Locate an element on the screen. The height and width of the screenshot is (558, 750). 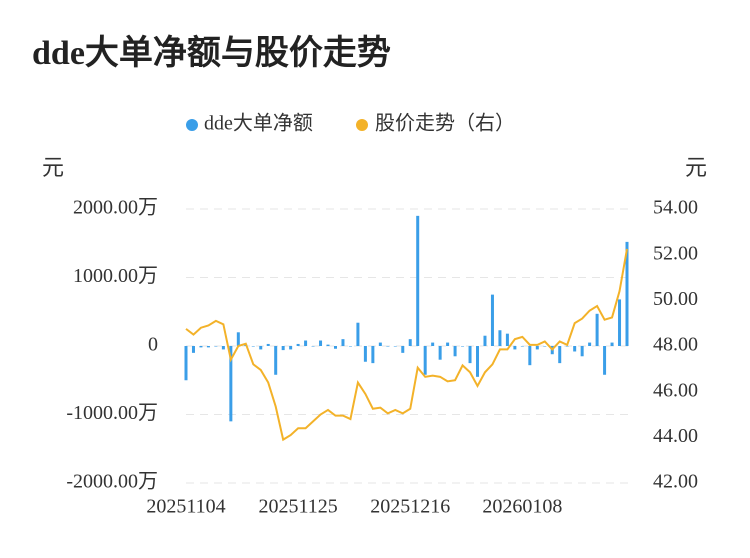
x-tick-label: 20251216 is located at coordinates (410, 507).